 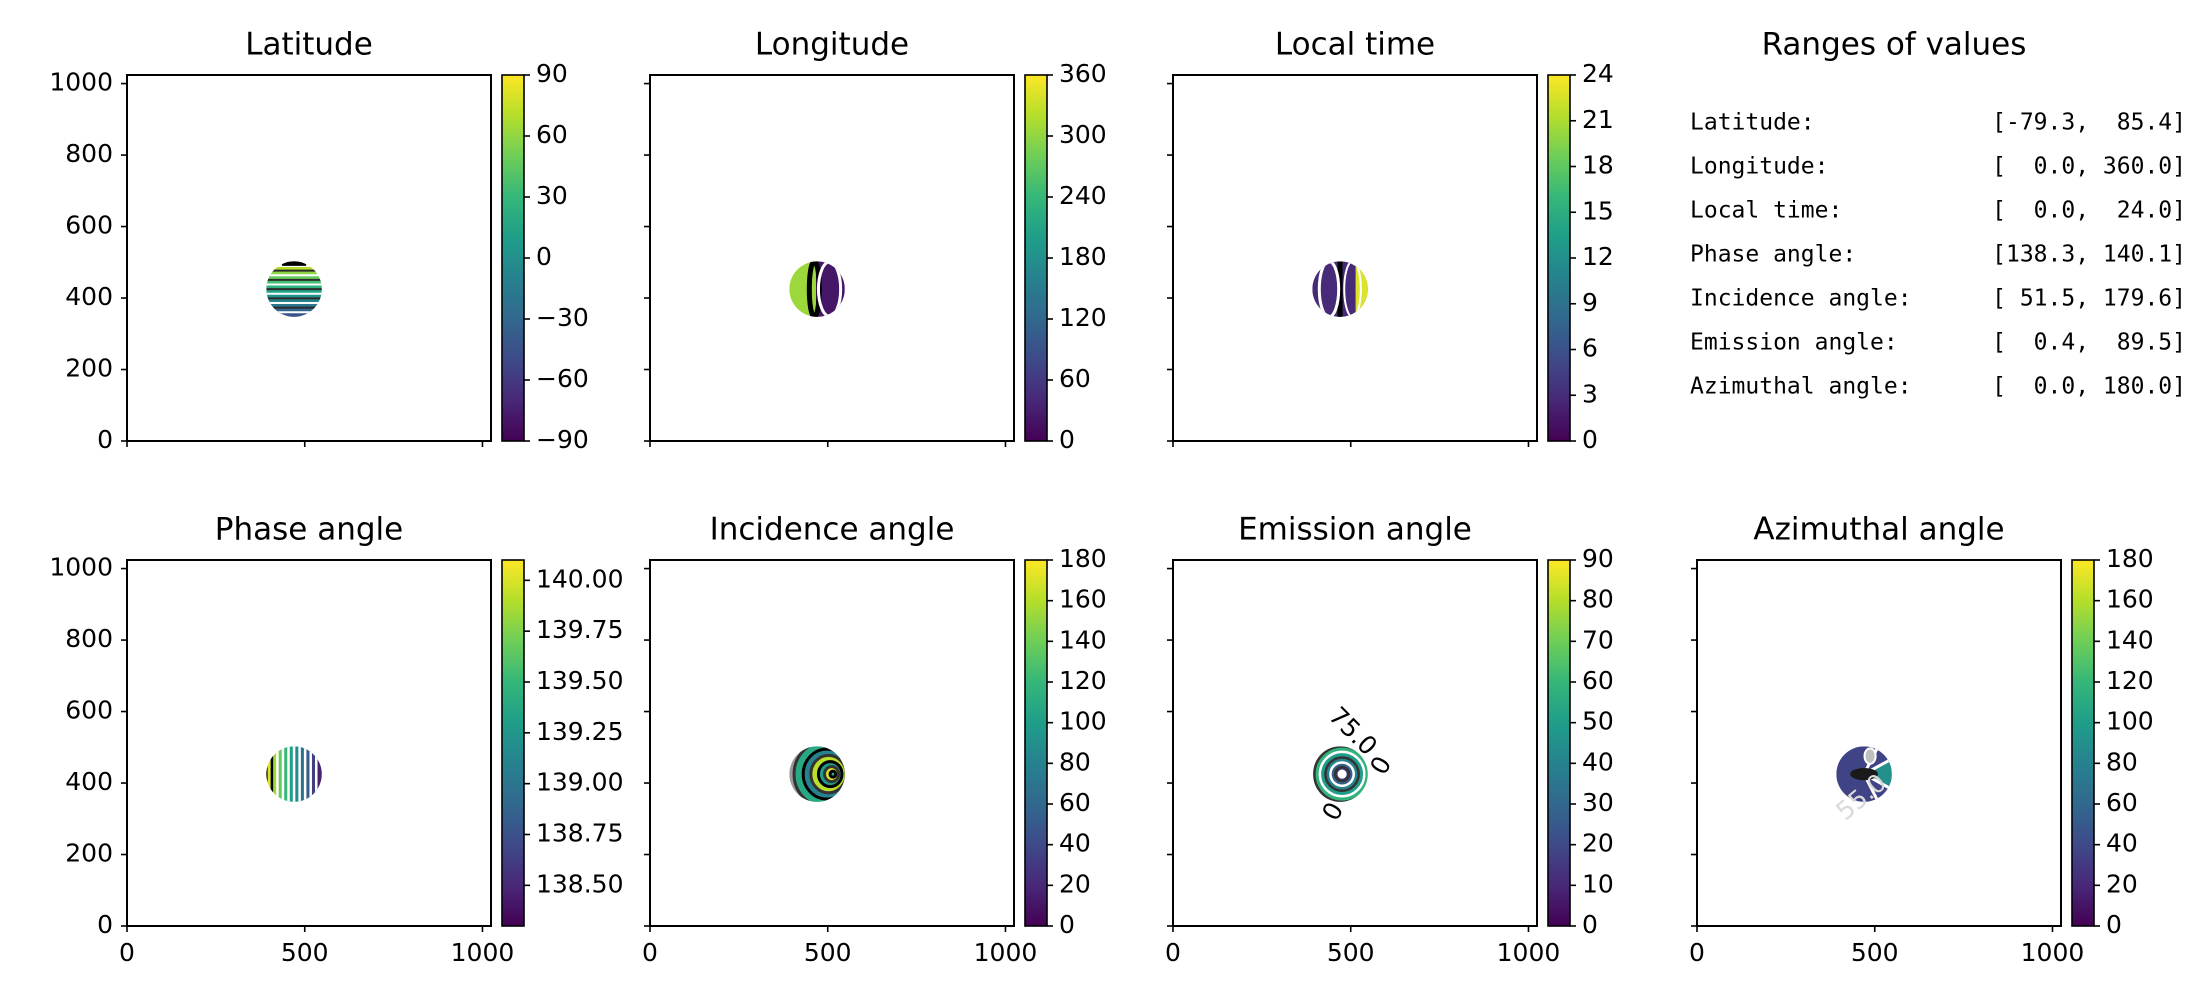 I want to click on emission-center, so click(x=1342, y=774).